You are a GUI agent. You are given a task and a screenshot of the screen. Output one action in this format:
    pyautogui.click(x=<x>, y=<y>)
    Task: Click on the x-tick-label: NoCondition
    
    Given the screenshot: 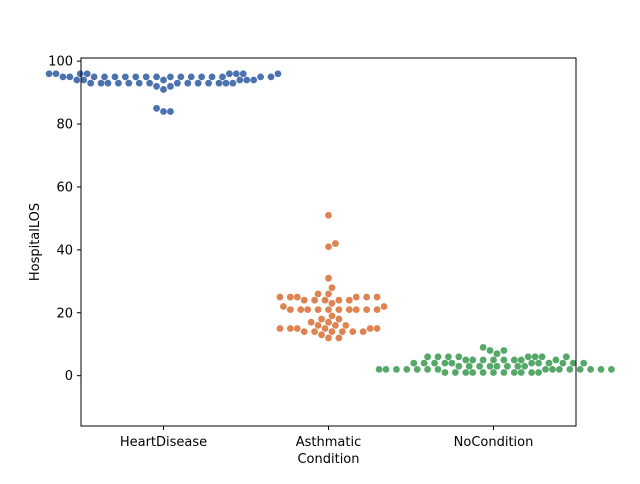 What is the action you would take?
    pyautogui.click(x=494, y=442)
    